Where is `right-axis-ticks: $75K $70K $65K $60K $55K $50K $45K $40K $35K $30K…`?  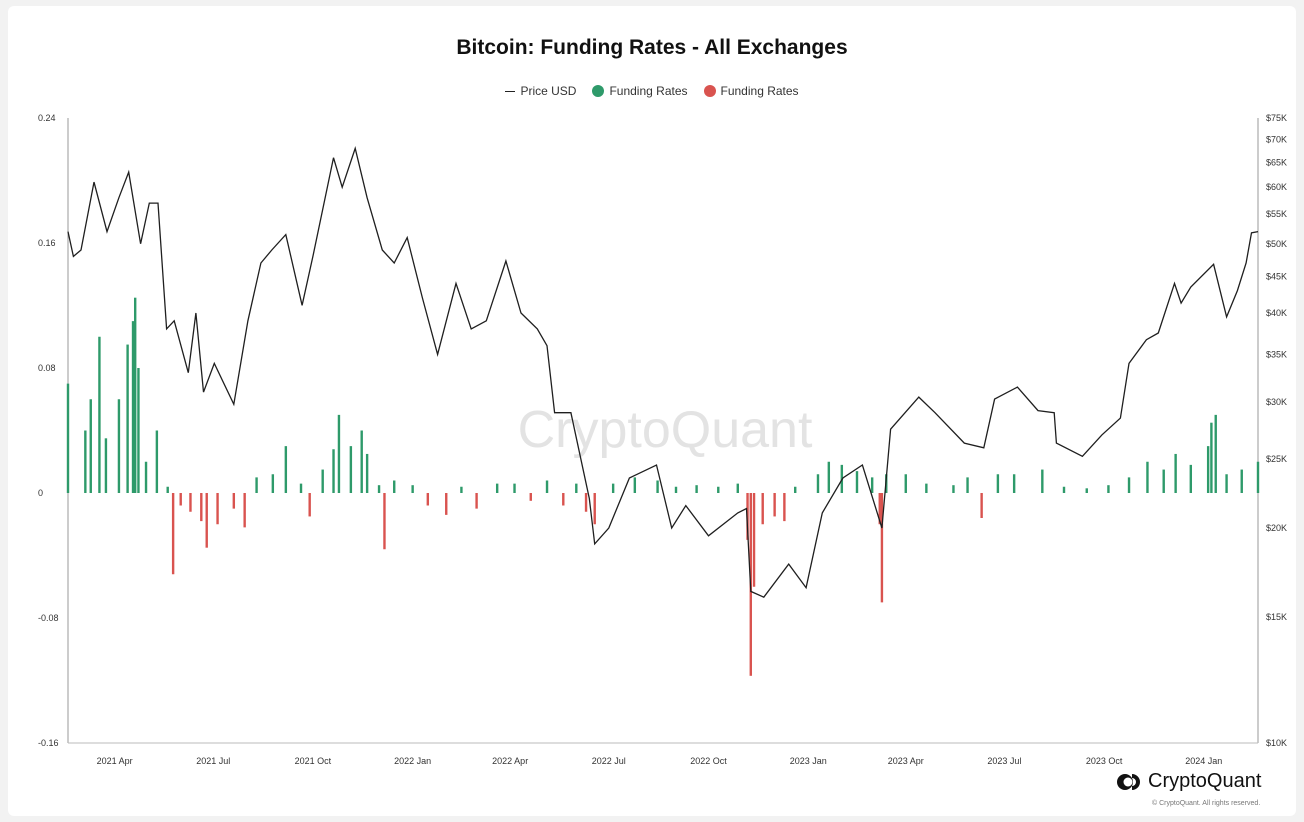 right-axis-ticks: $75K $70K $65K $60K $55K $50K $45K $40K $35K $30K… is located at coordinates (1276, 430).